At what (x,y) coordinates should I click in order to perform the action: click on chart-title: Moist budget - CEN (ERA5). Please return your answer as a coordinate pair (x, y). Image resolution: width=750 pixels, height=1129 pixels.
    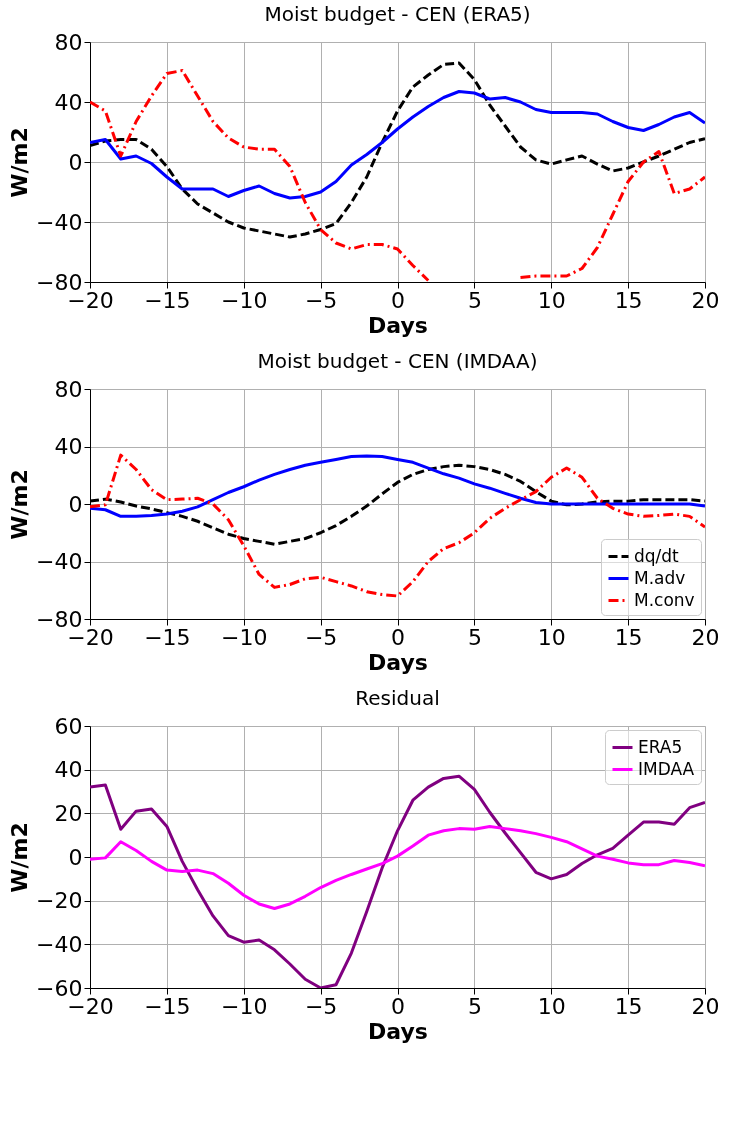
    Looking at the image, I should click on (397, 14).